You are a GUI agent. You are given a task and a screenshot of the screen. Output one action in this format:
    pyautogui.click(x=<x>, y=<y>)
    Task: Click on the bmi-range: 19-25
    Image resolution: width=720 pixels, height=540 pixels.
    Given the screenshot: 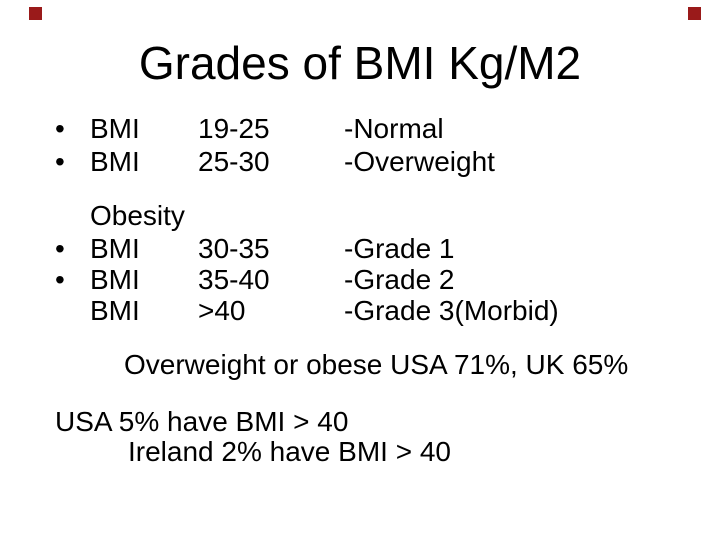 What is the action you would take?
    pyautogui.click(x=234, y=128)
    